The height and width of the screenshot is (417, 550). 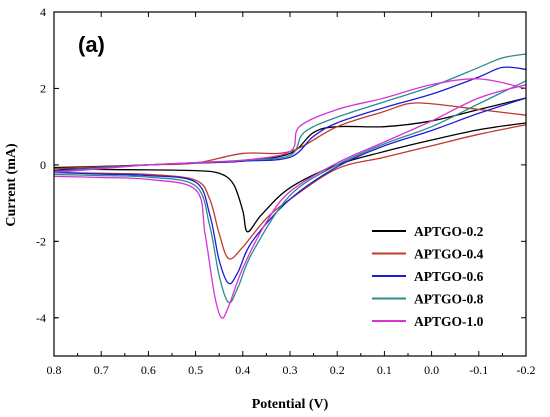 I want to click on x-tick-label: 0.2, so click(x=337, y=370).